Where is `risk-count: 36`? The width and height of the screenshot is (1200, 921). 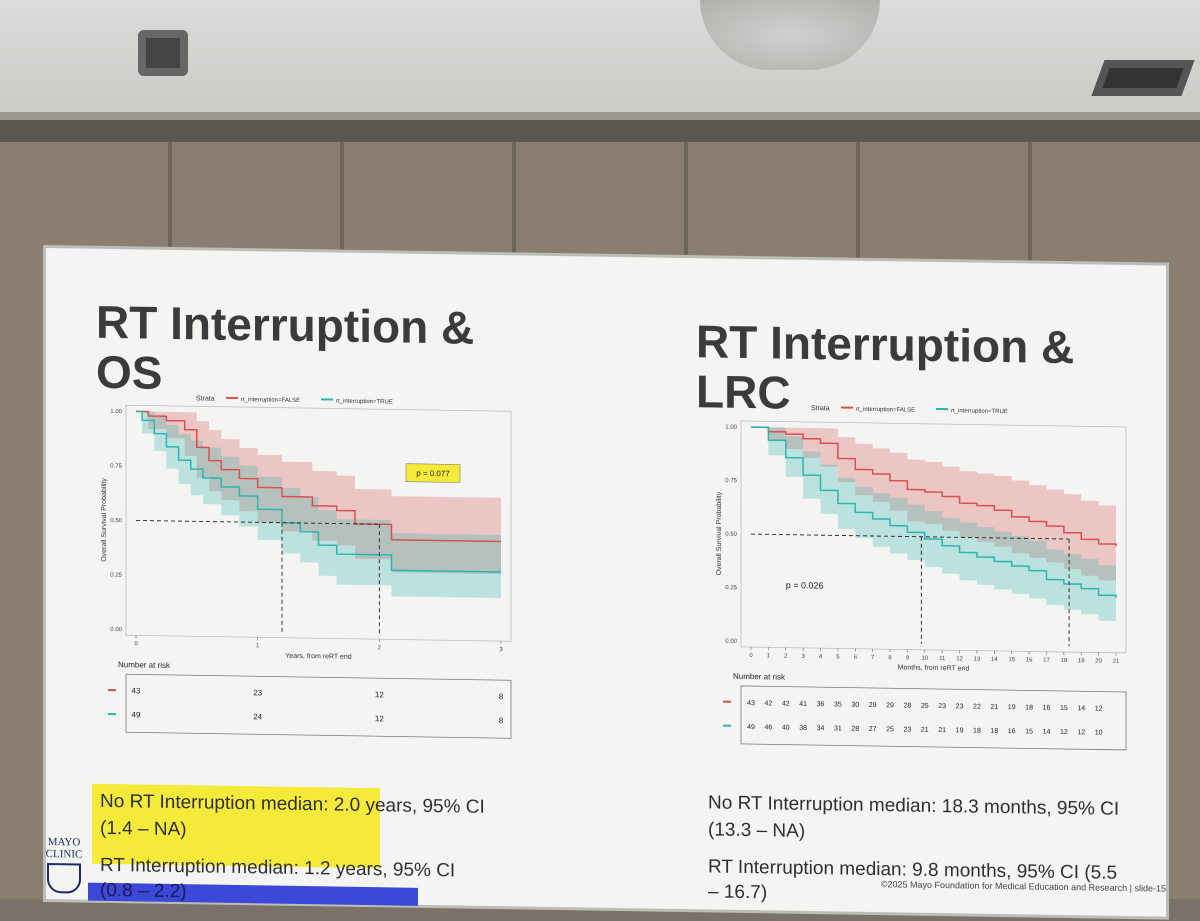 risk-count: 36 is located at coordinates (821, 704).